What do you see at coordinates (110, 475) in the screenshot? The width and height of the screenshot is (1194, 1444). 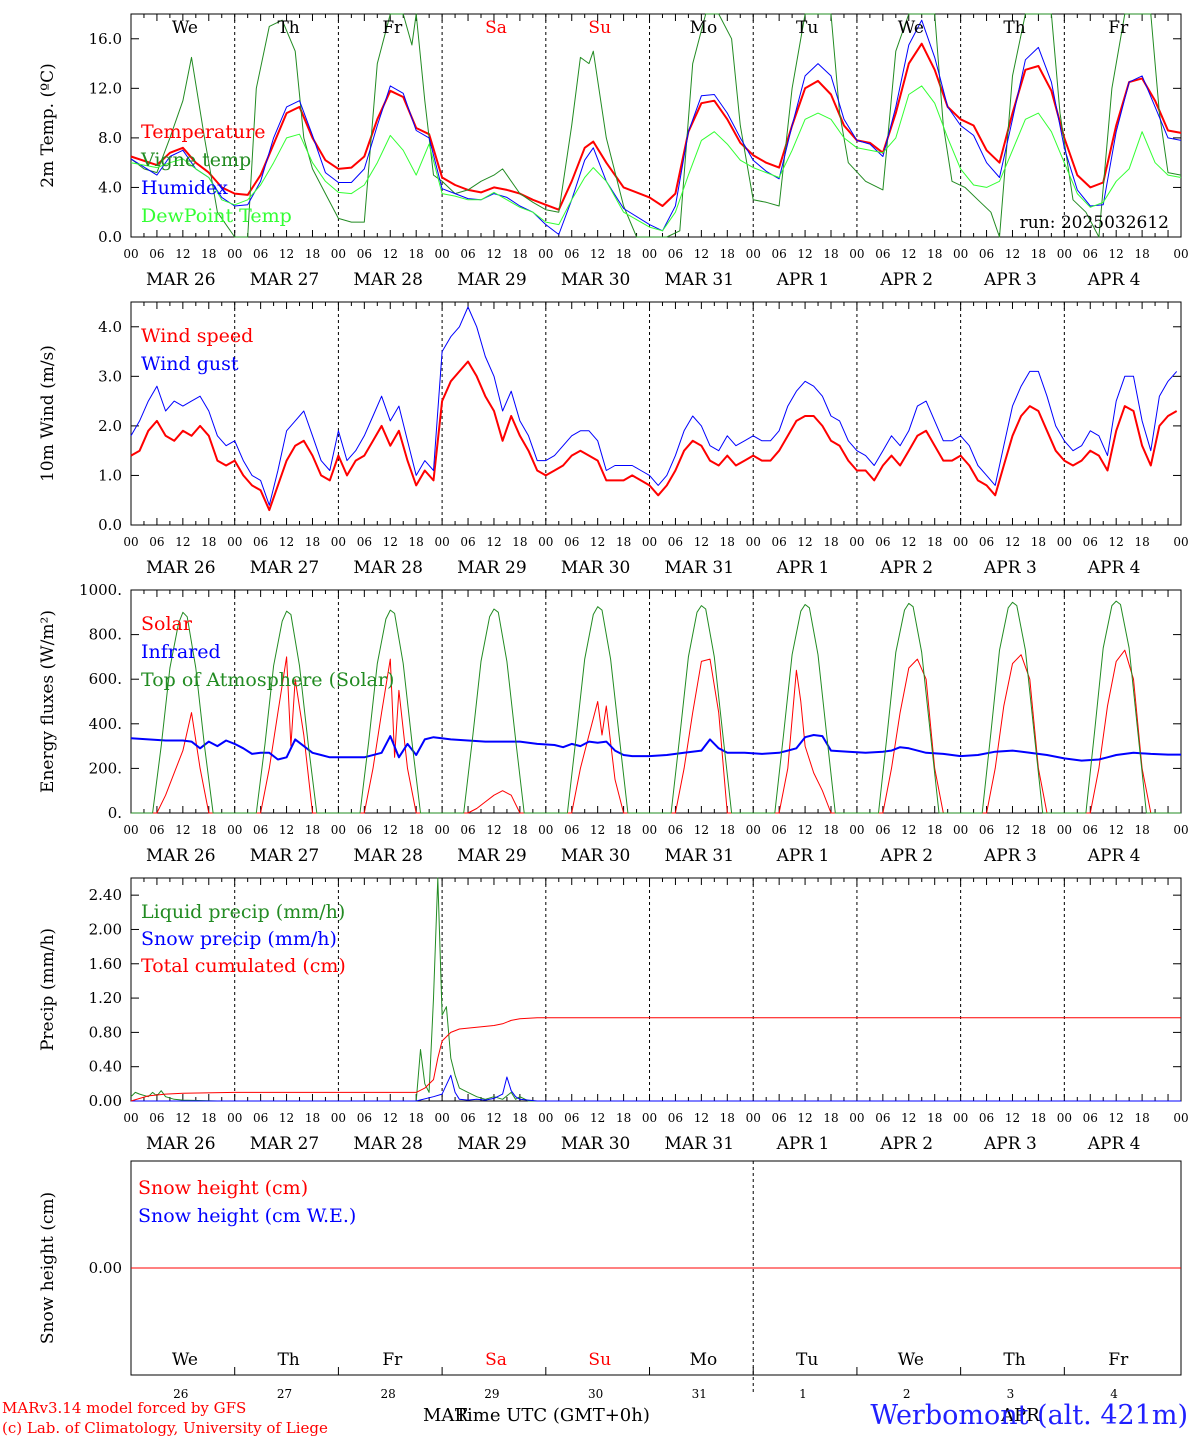 I see `y-tick-label: 1.0` at bounding box center [110, 475].